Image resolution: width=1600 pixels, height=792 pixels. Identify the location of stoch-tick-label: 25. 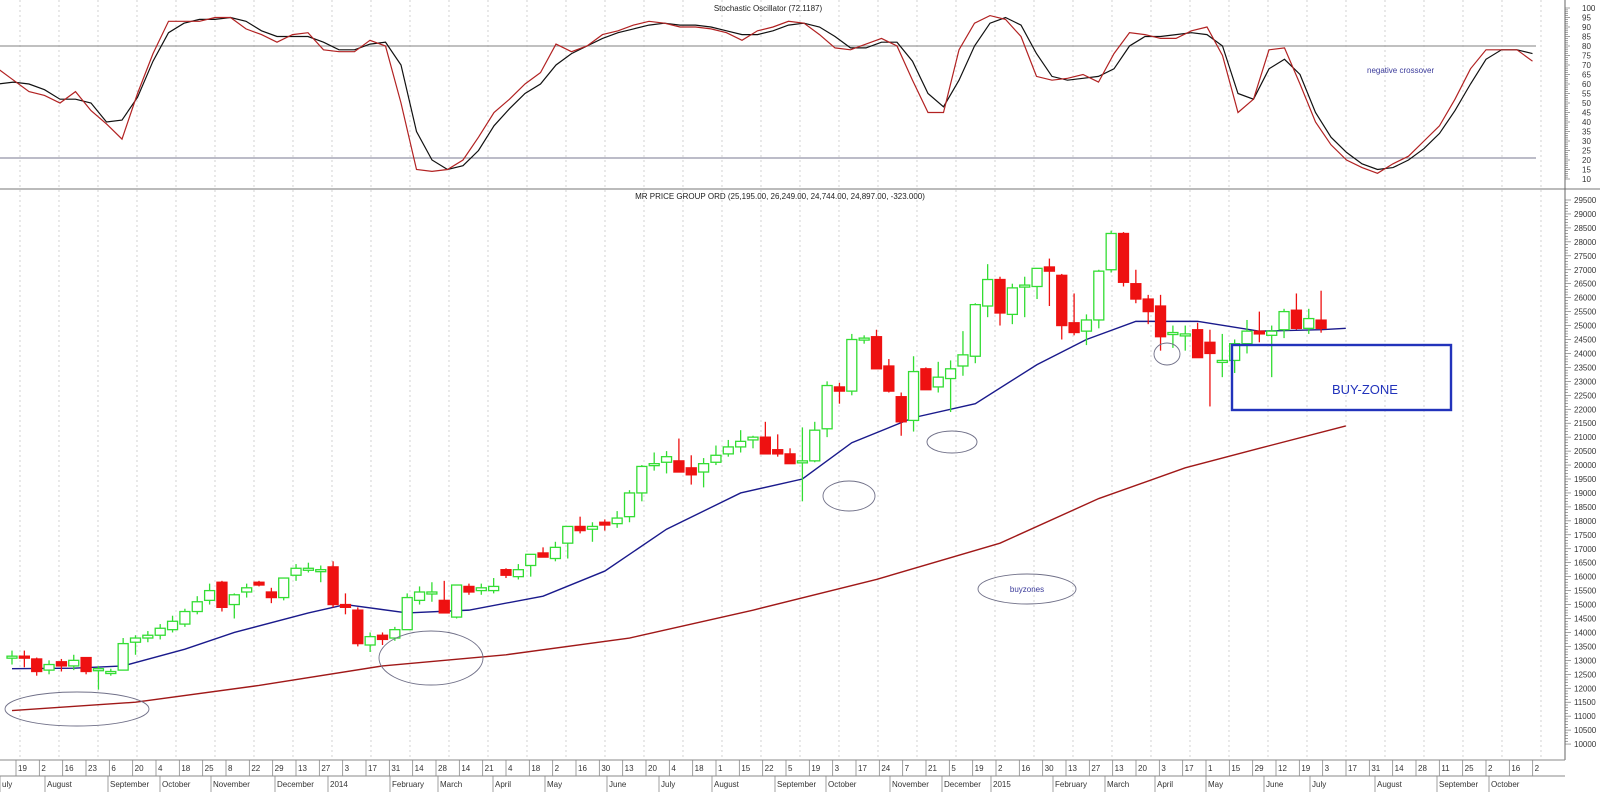
(1586, 151).